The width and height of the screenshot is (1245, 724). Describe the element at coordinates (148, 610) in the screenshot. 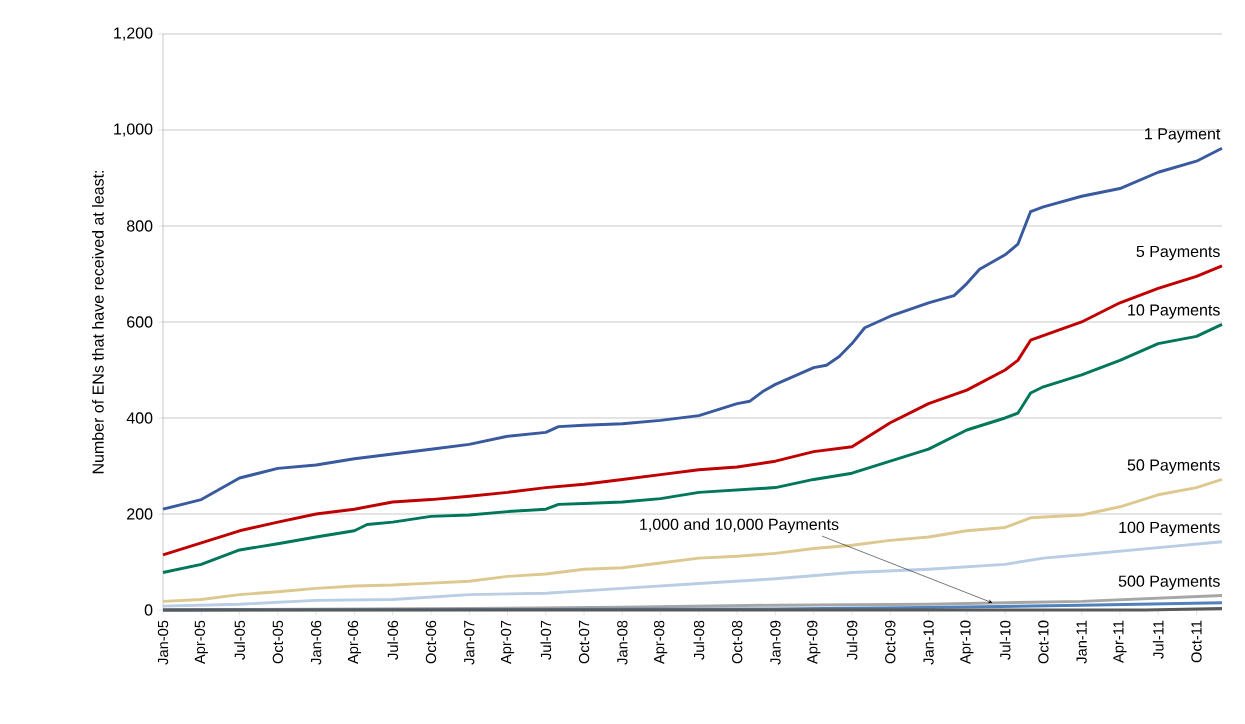

I see `y-tick-label: 0` at that location.